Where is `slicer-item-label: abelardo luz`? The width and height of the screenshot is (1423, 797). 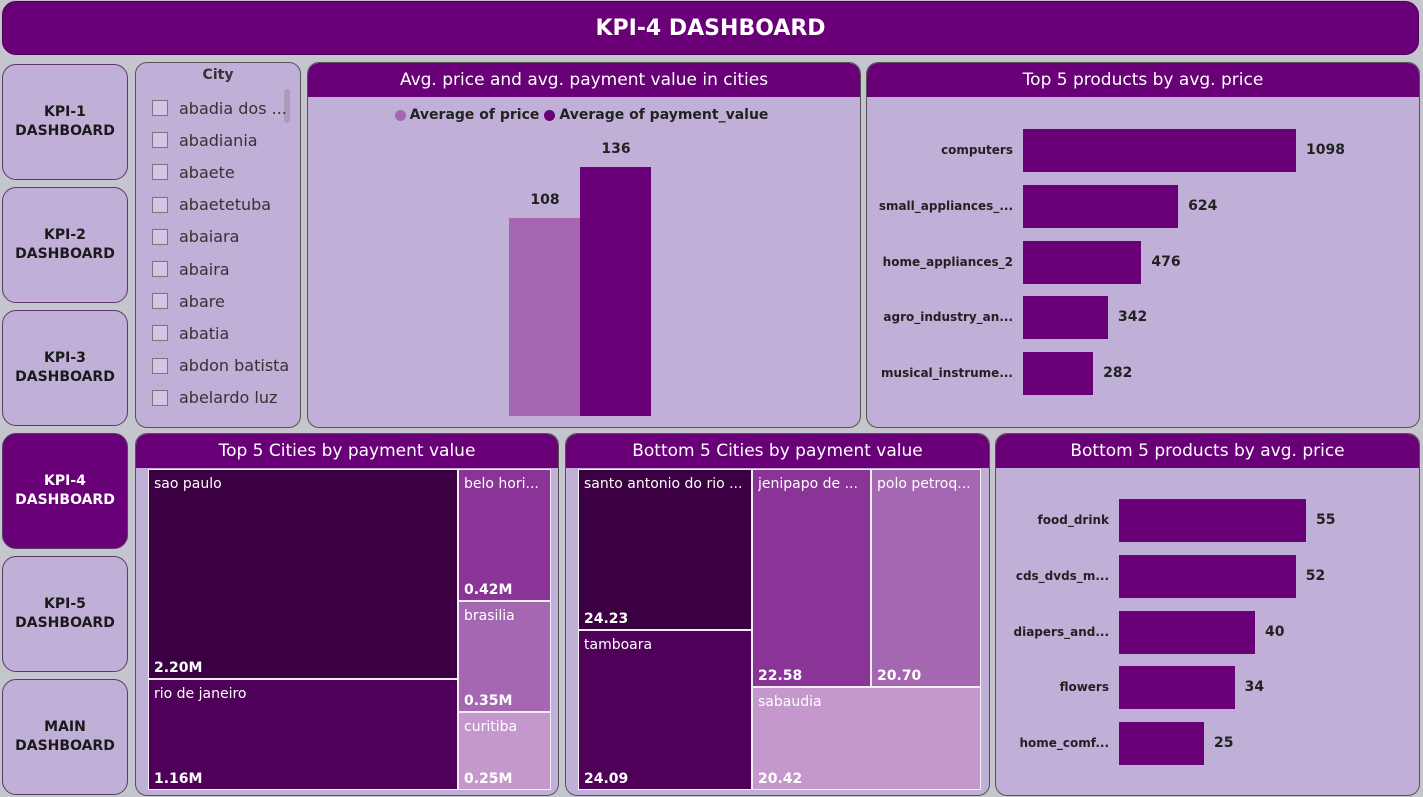
slicer-item-label: abelardo luz is located at coordinates (228, 398).